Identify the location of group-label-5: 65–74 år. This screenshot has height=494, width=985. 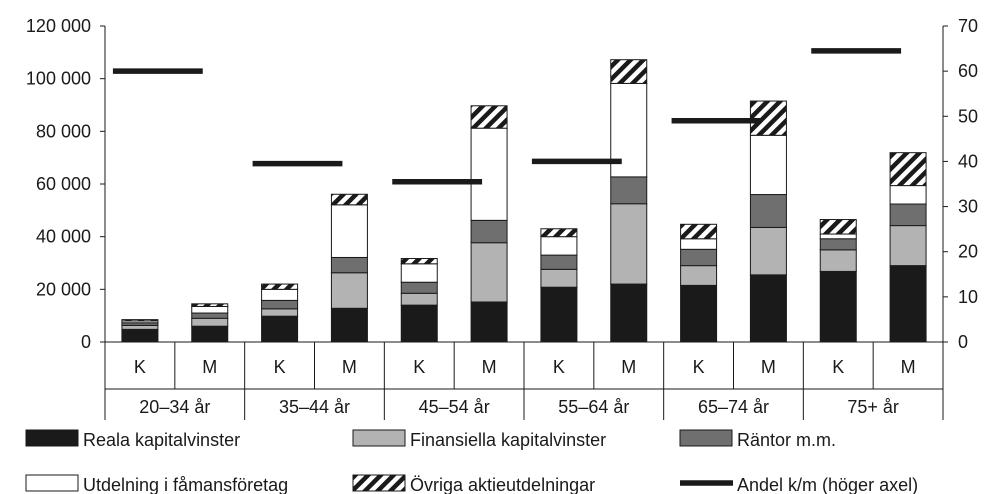
(733, 407).